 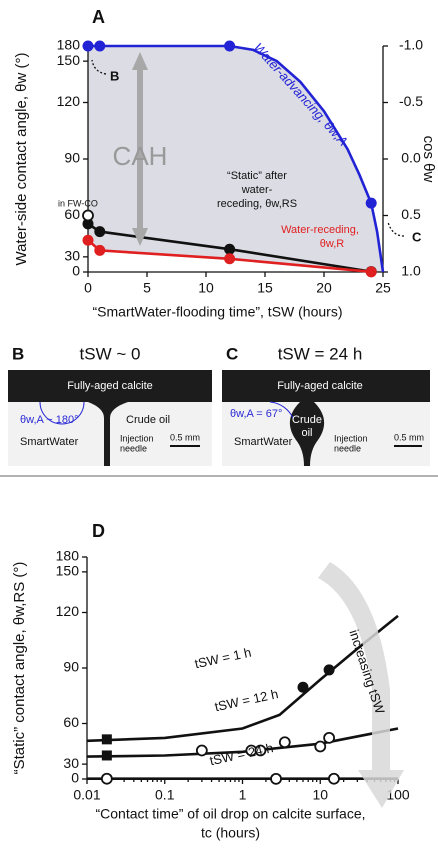 What do you see at coordinates (71, 667) in the screenshot?
I see `y-tick-label: 90` at bounding box center [71, 667].